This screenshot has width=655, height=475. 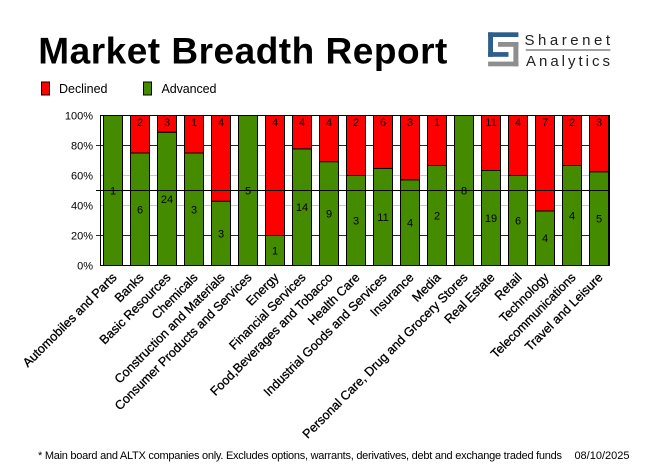 What do you see at coordinates (242, 51) in the screenshot?
I see `svg-text: Market Breadth Report` at bounding box center [242, 51].